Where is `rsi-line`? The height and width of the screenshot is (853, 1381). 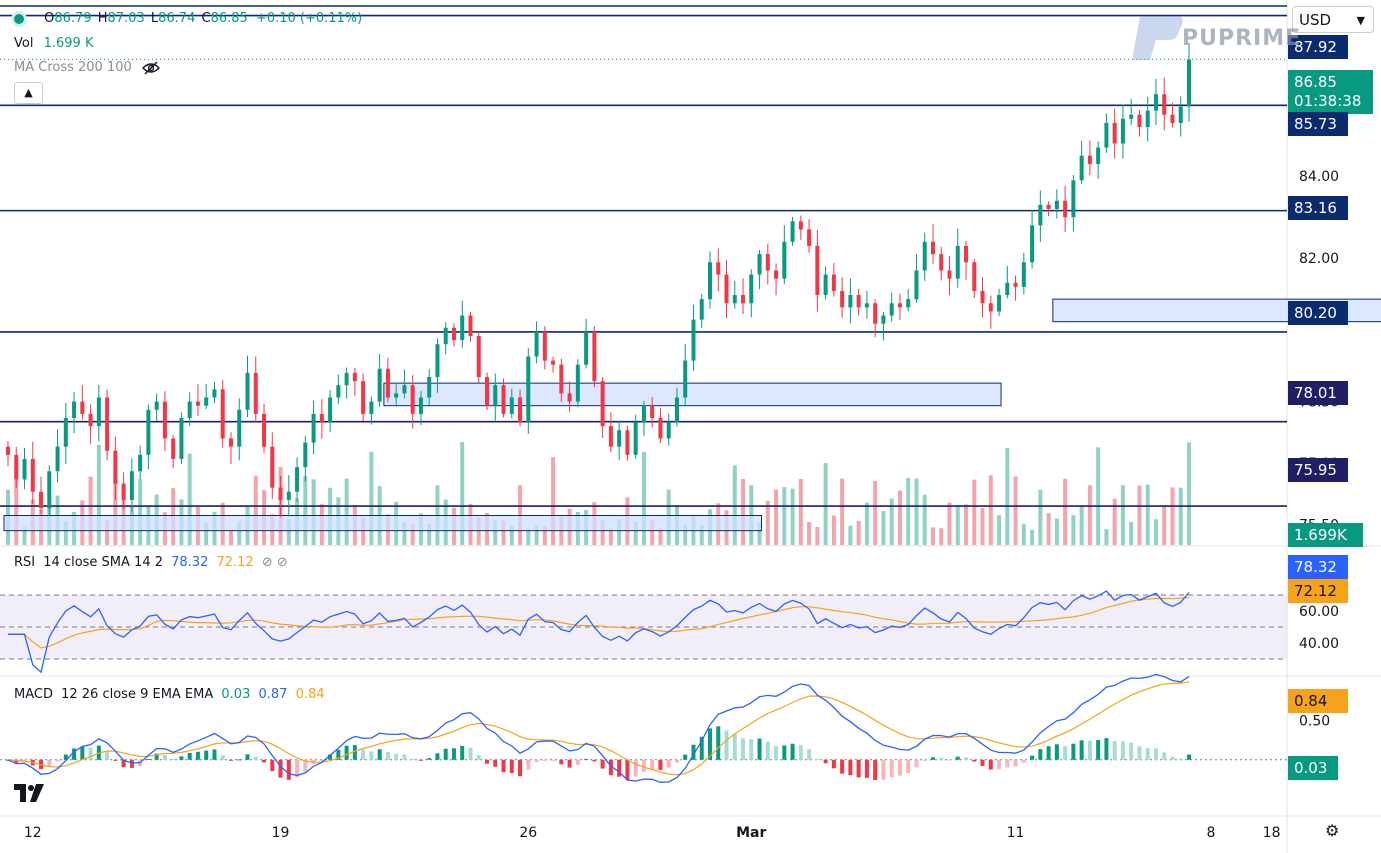 rsi-line is located at coordinates (599, 632).